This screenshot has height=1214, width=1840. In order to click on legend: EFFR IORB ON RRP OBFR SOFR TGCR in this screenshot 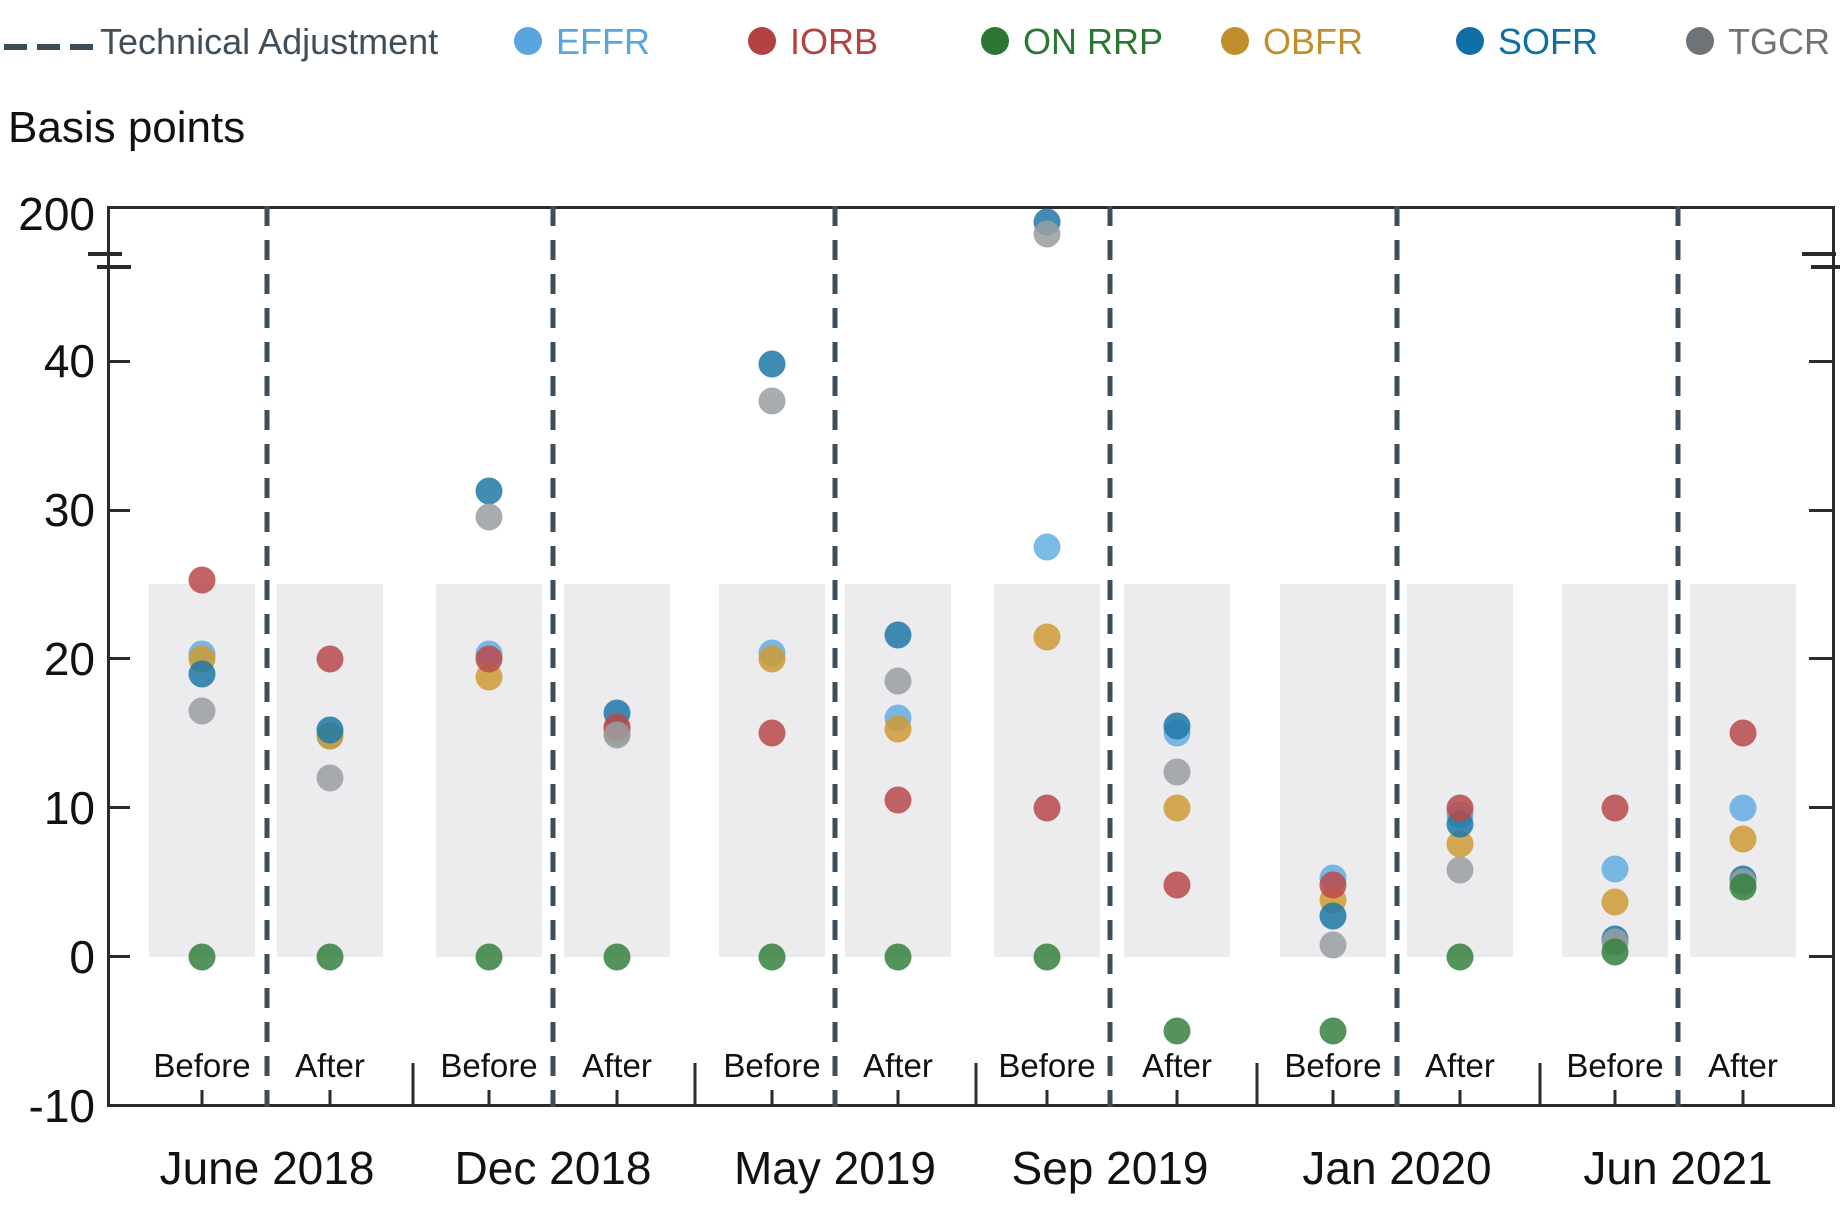, I will do `click(920, 40)`.